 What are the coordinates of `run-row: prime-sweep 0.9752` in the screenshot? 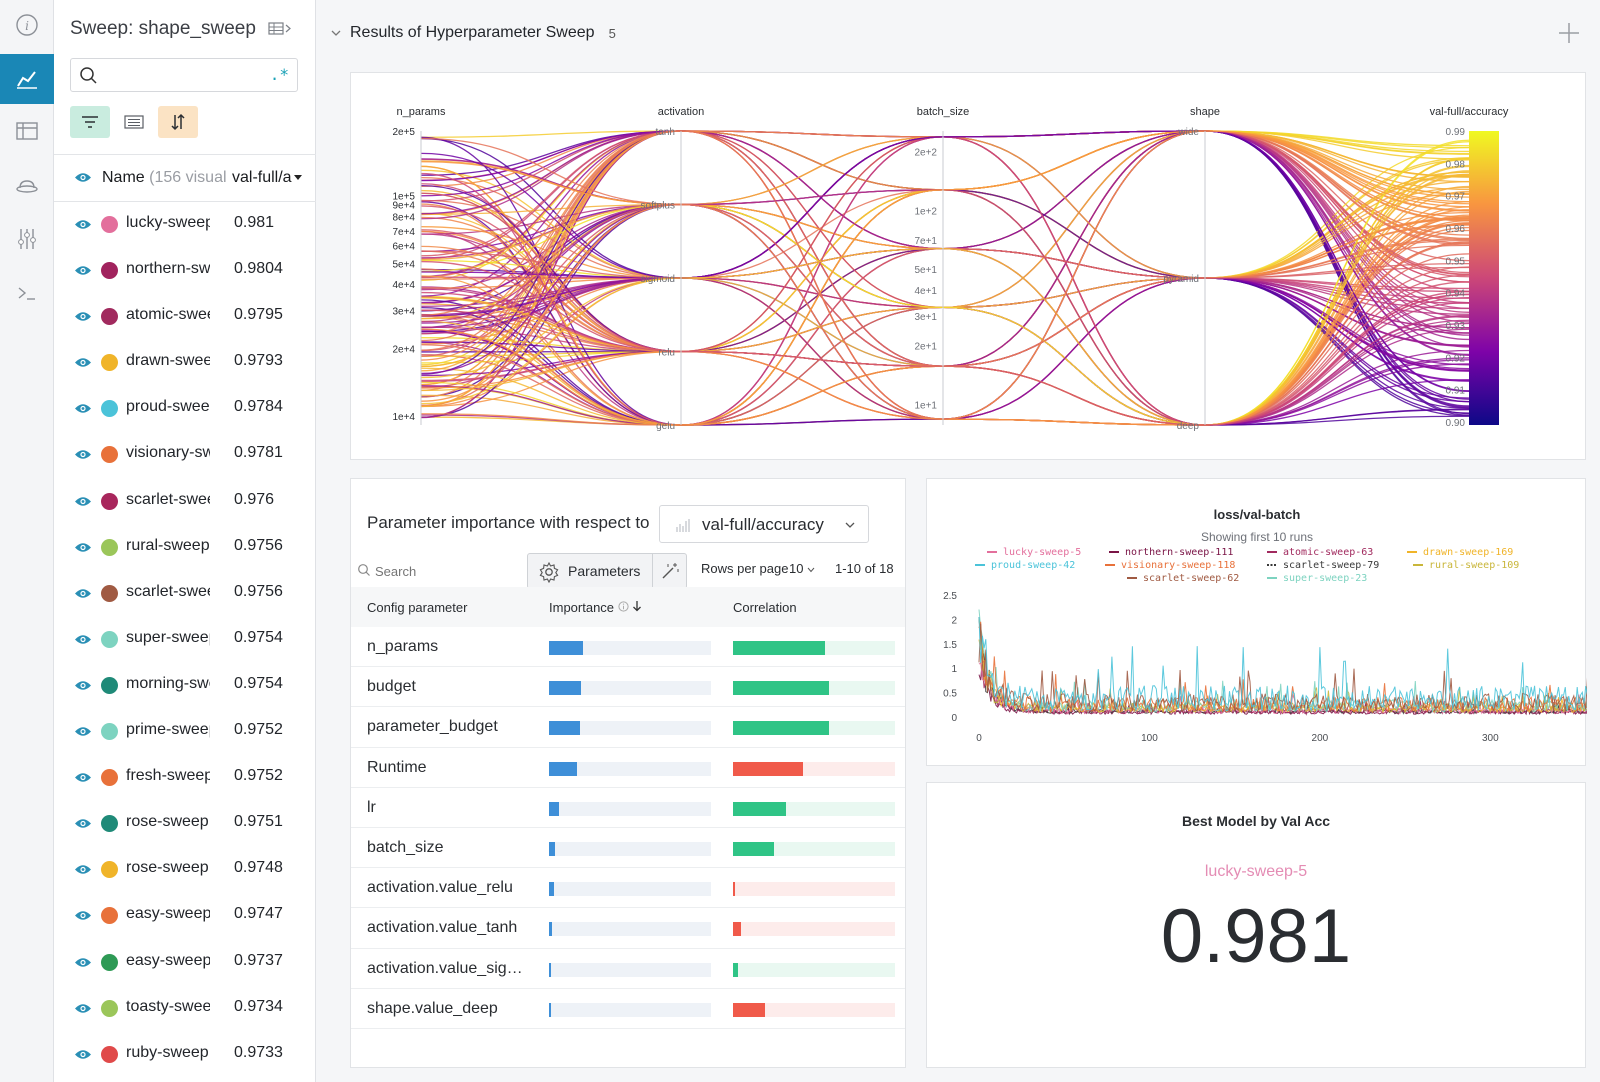 It's located at (185, 732).